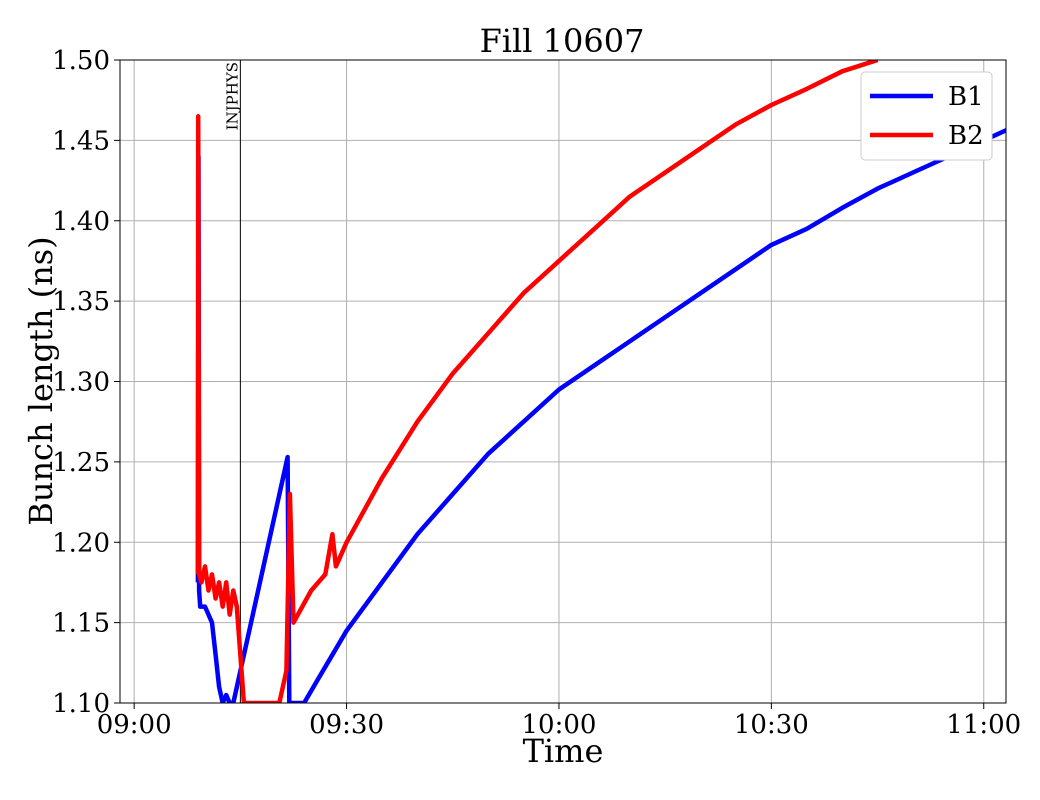  Describe the element at coordinates (558, 725) in the screenshot. I see `x-tick-label: 10:00` at that location.